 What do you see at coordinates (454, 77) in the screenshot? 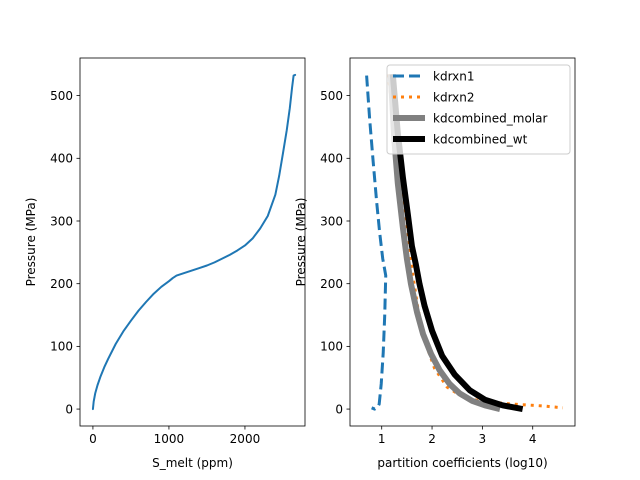
I see `legend-label-kdrxn1: kdrxn1` at bounding box center [454, 77].